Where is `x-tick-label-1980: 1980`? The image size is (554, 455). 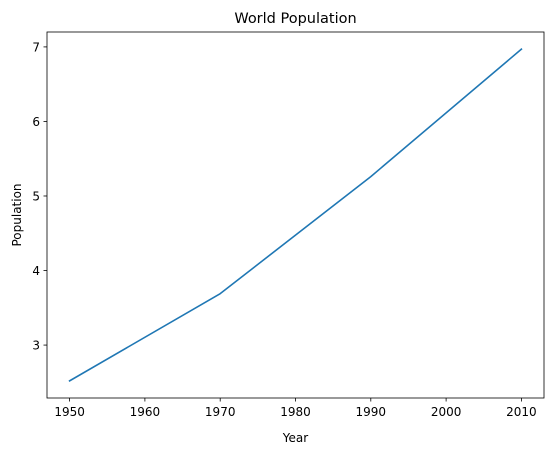
x-tick-label-1980: 1980 is located at coordinates (295, 412).